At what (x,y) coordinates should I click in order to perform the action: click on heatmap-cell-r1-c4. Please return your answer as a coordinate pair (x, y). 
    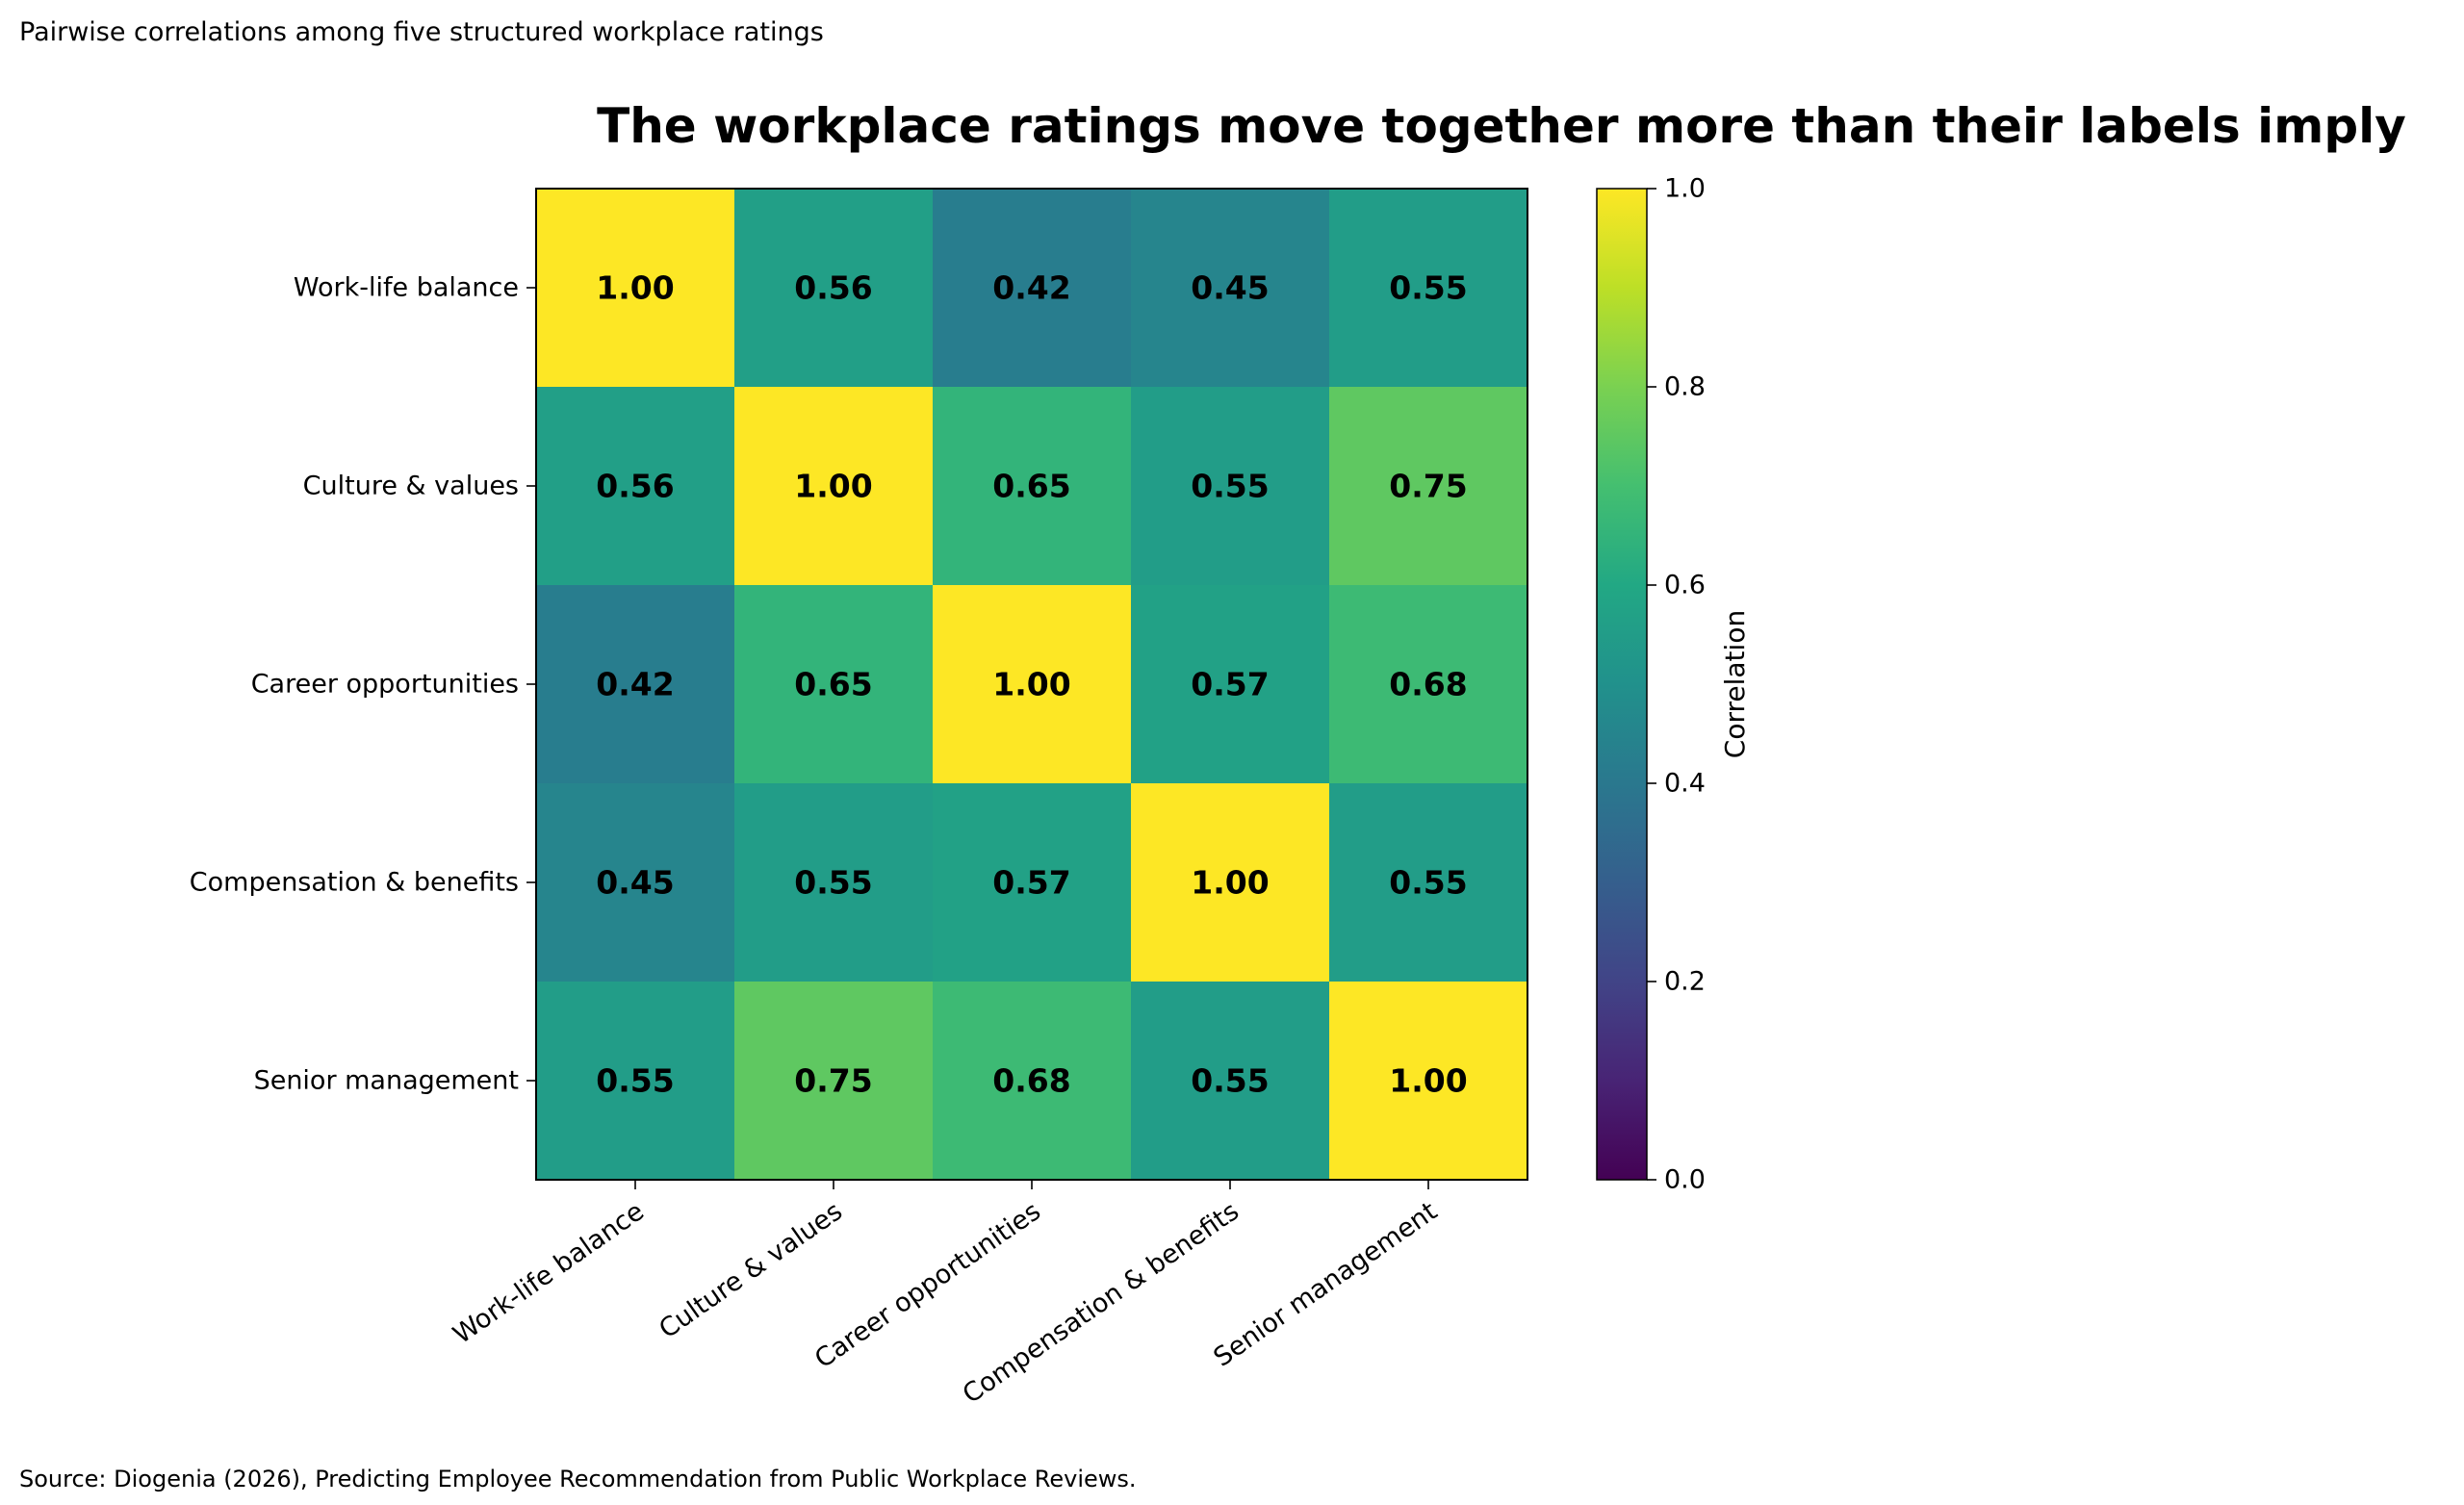
    Looking at the image, I should click on (1230, 288).